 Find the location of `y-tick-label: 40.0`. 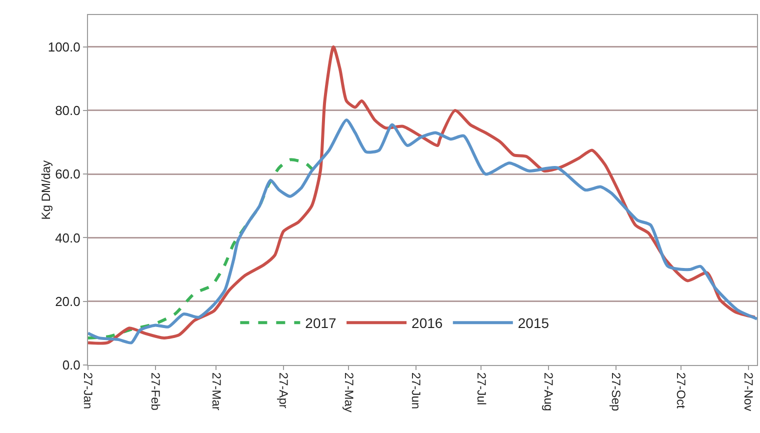

y-tick-label: 40.0 is located at coordinates (67, 238).